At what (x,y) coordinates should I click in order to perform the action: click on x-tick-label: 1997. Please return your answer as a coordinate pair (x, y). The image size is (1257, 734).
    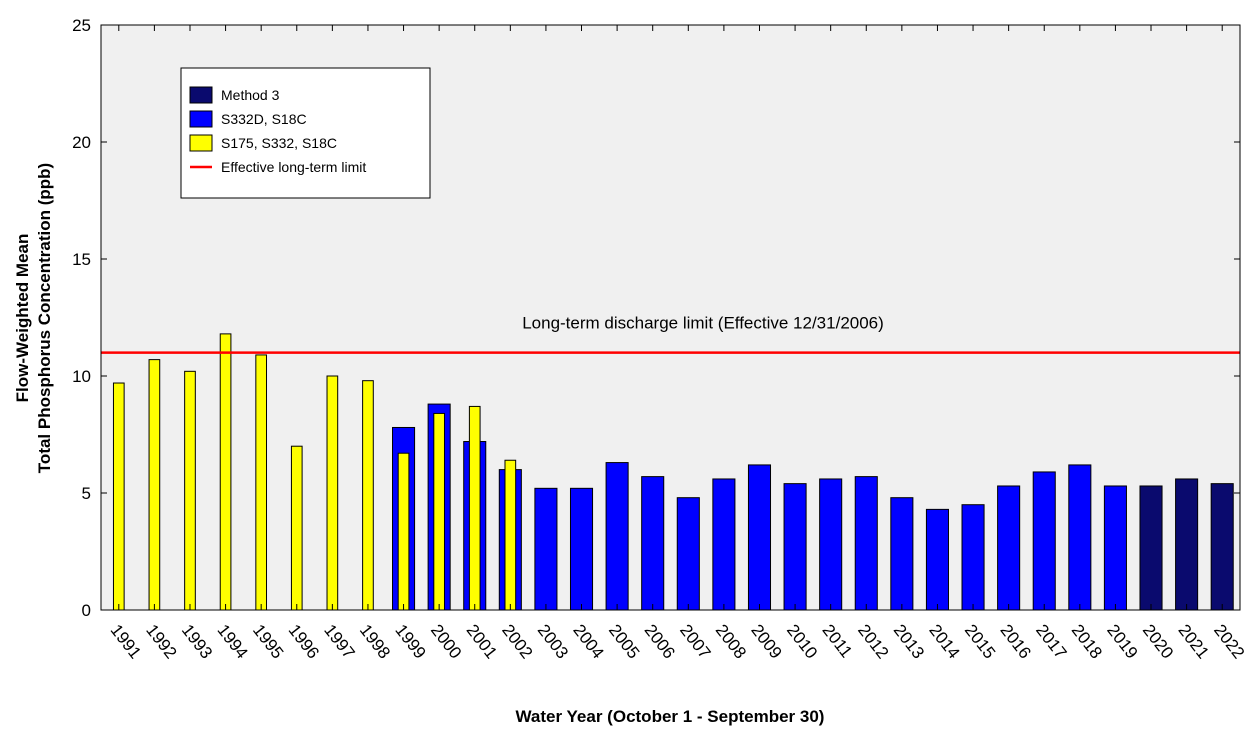
    Looking at the image, I should click on (339, 642).